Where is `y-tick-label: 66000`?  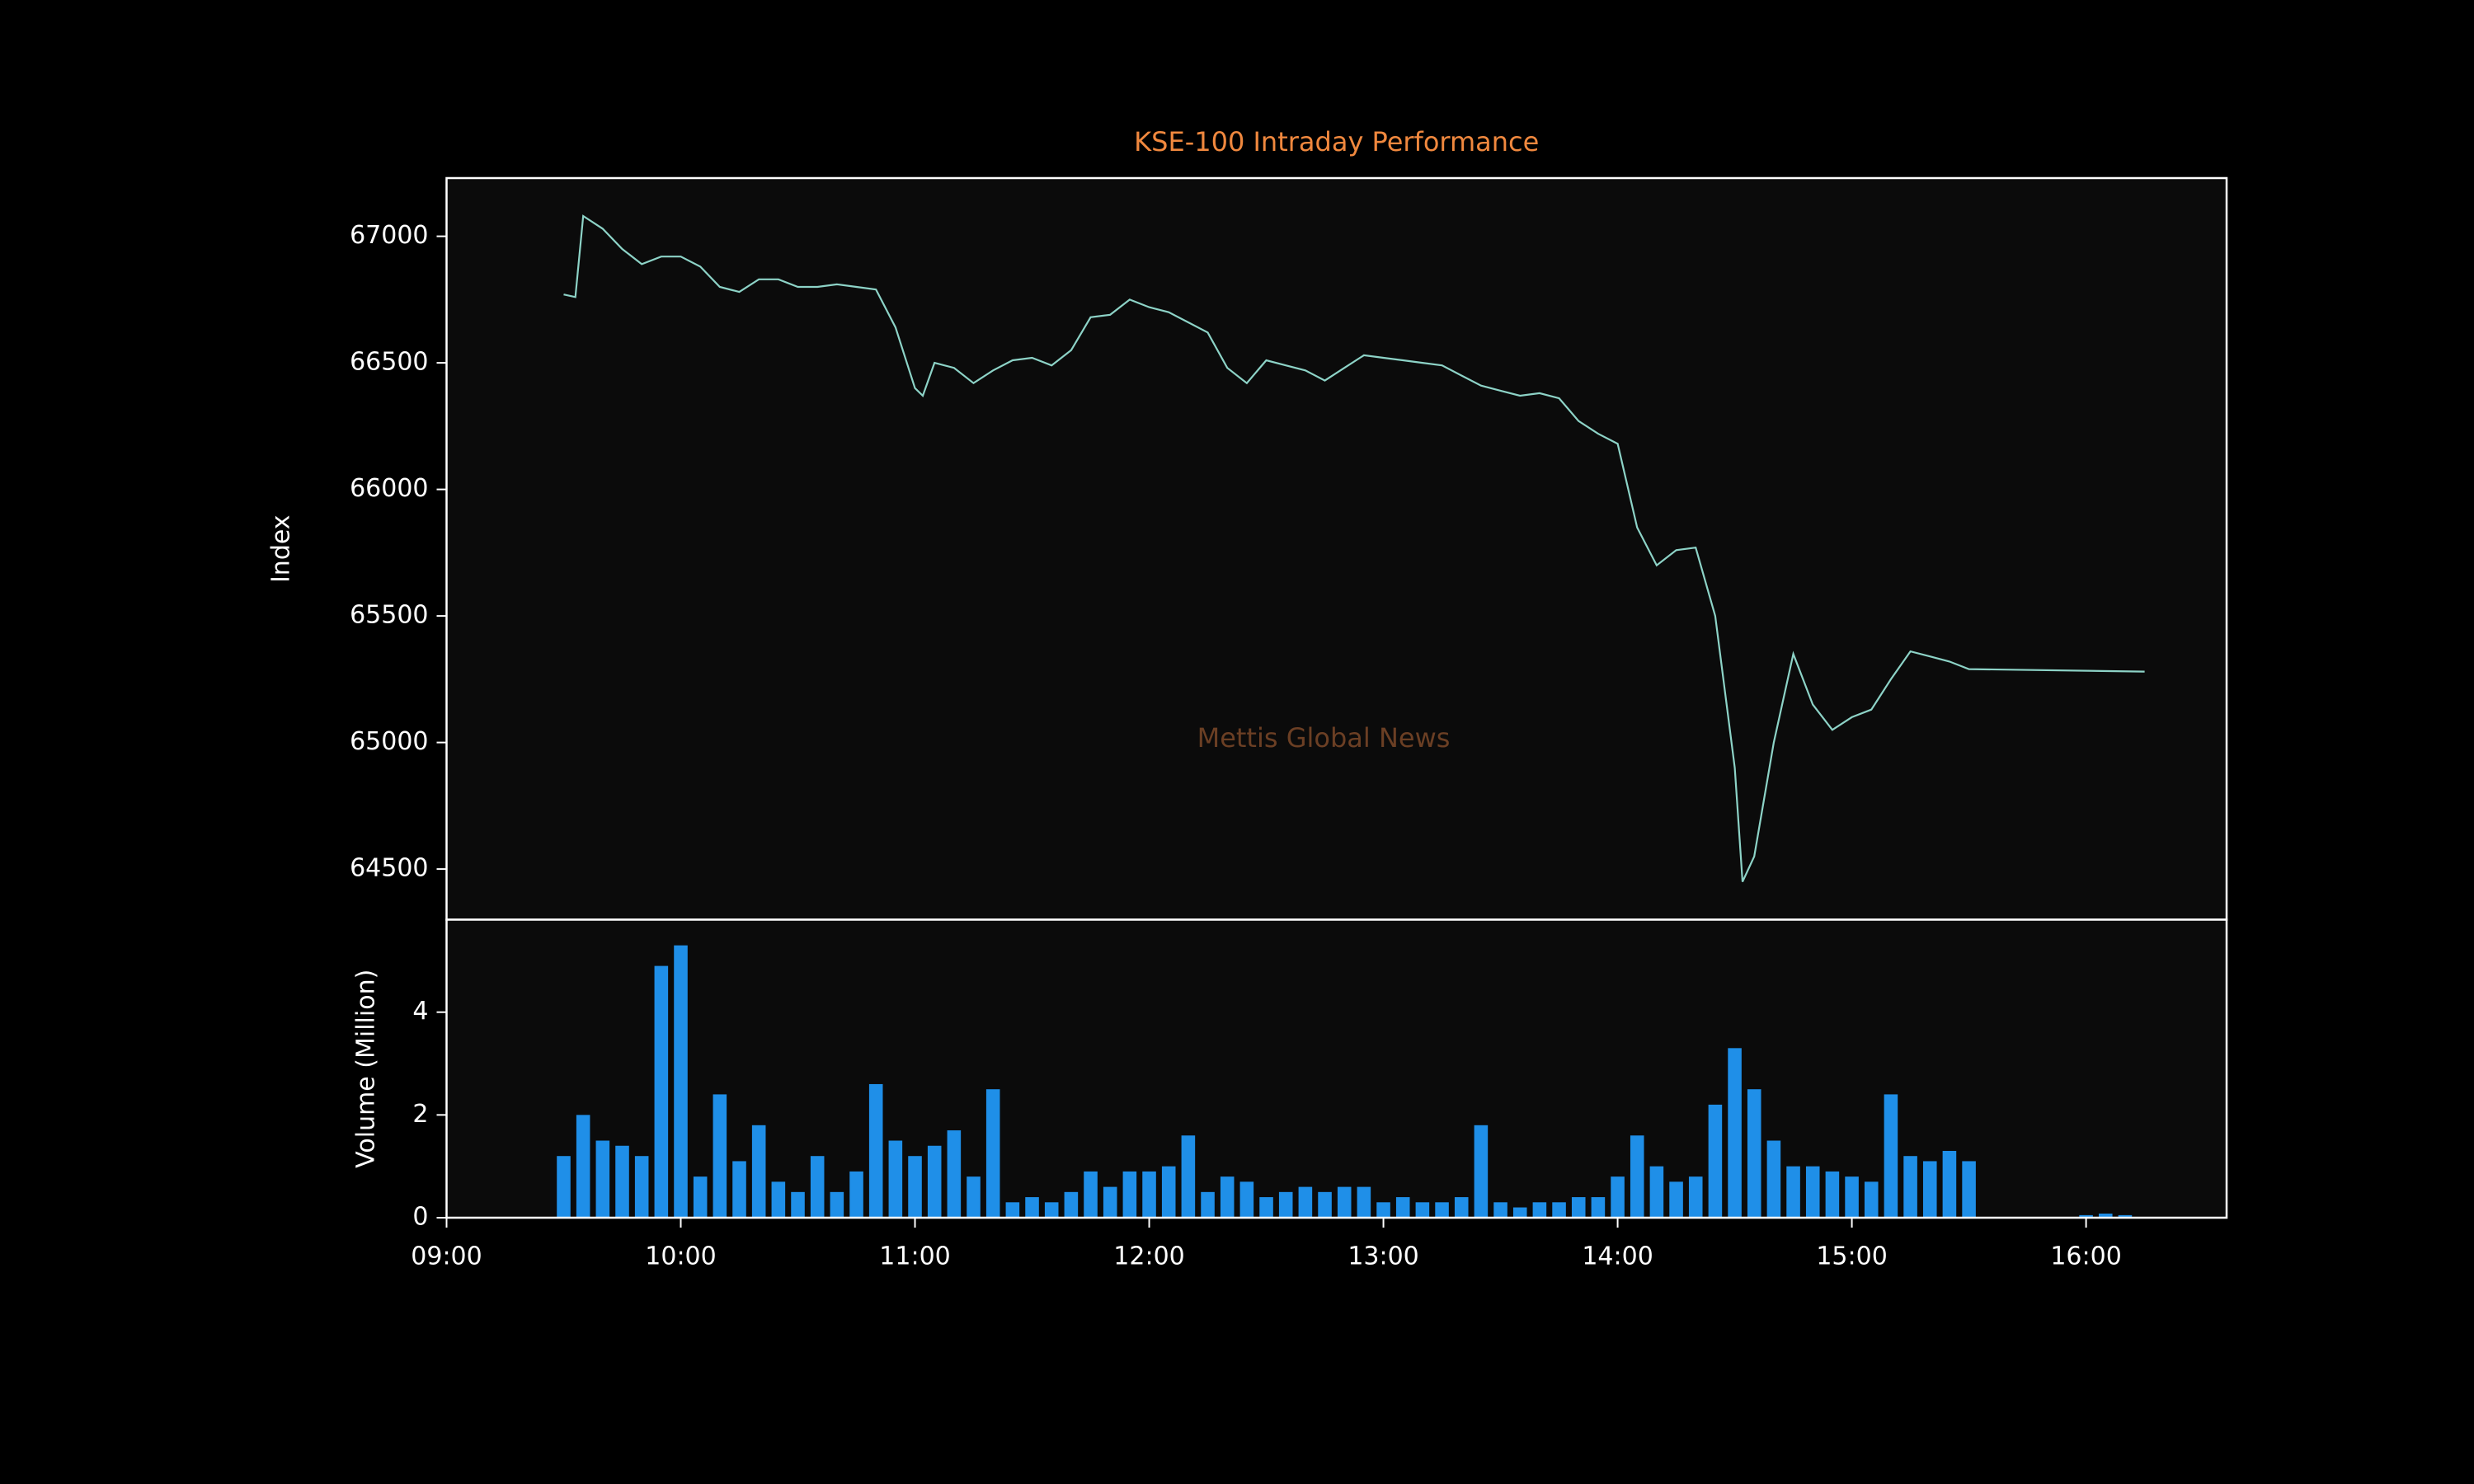
y-tick-label: 66000 is located at coordinates (389, 488).